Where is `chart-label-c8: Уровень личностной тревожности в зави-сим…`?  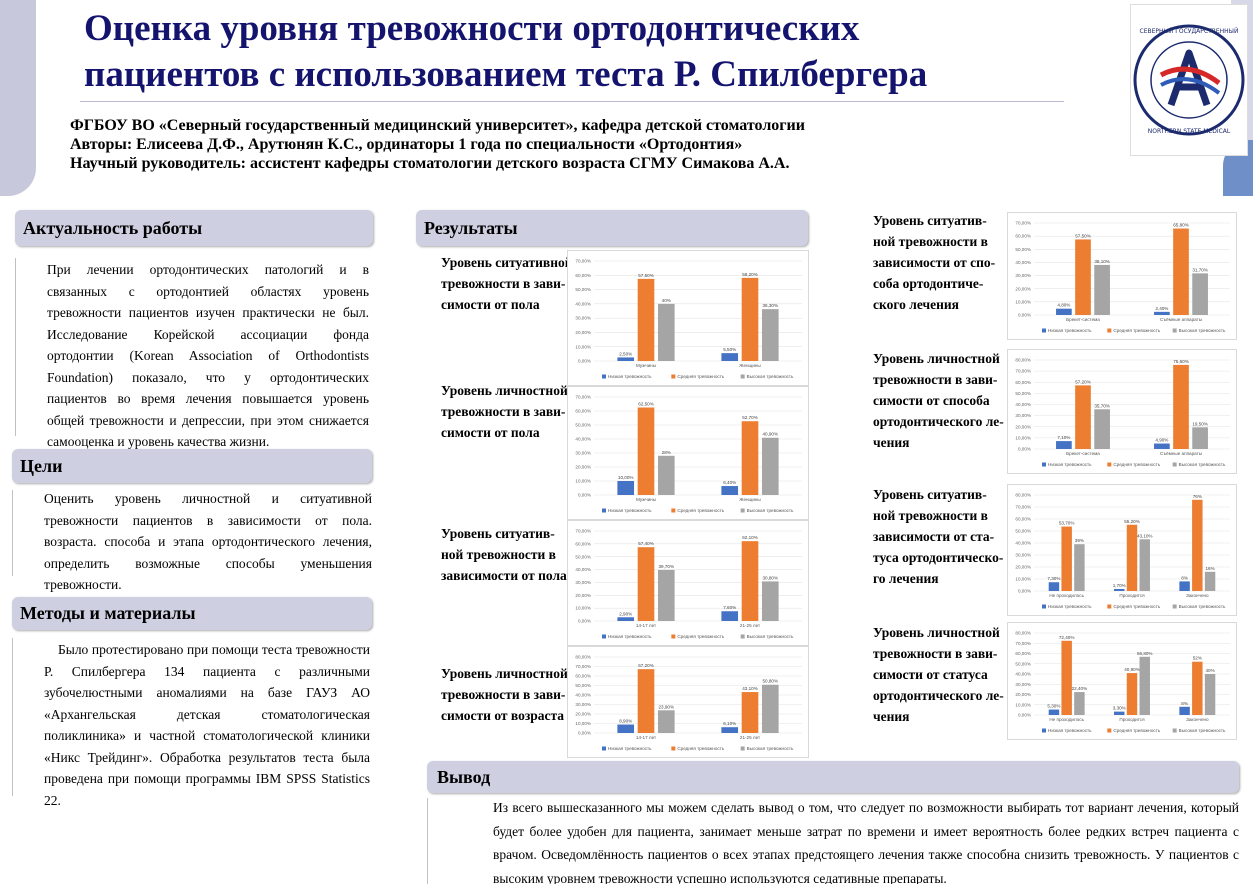
chart-label-c8: Уровень личностной тревожности в зави-сим… is located at coordinates (940, 674).